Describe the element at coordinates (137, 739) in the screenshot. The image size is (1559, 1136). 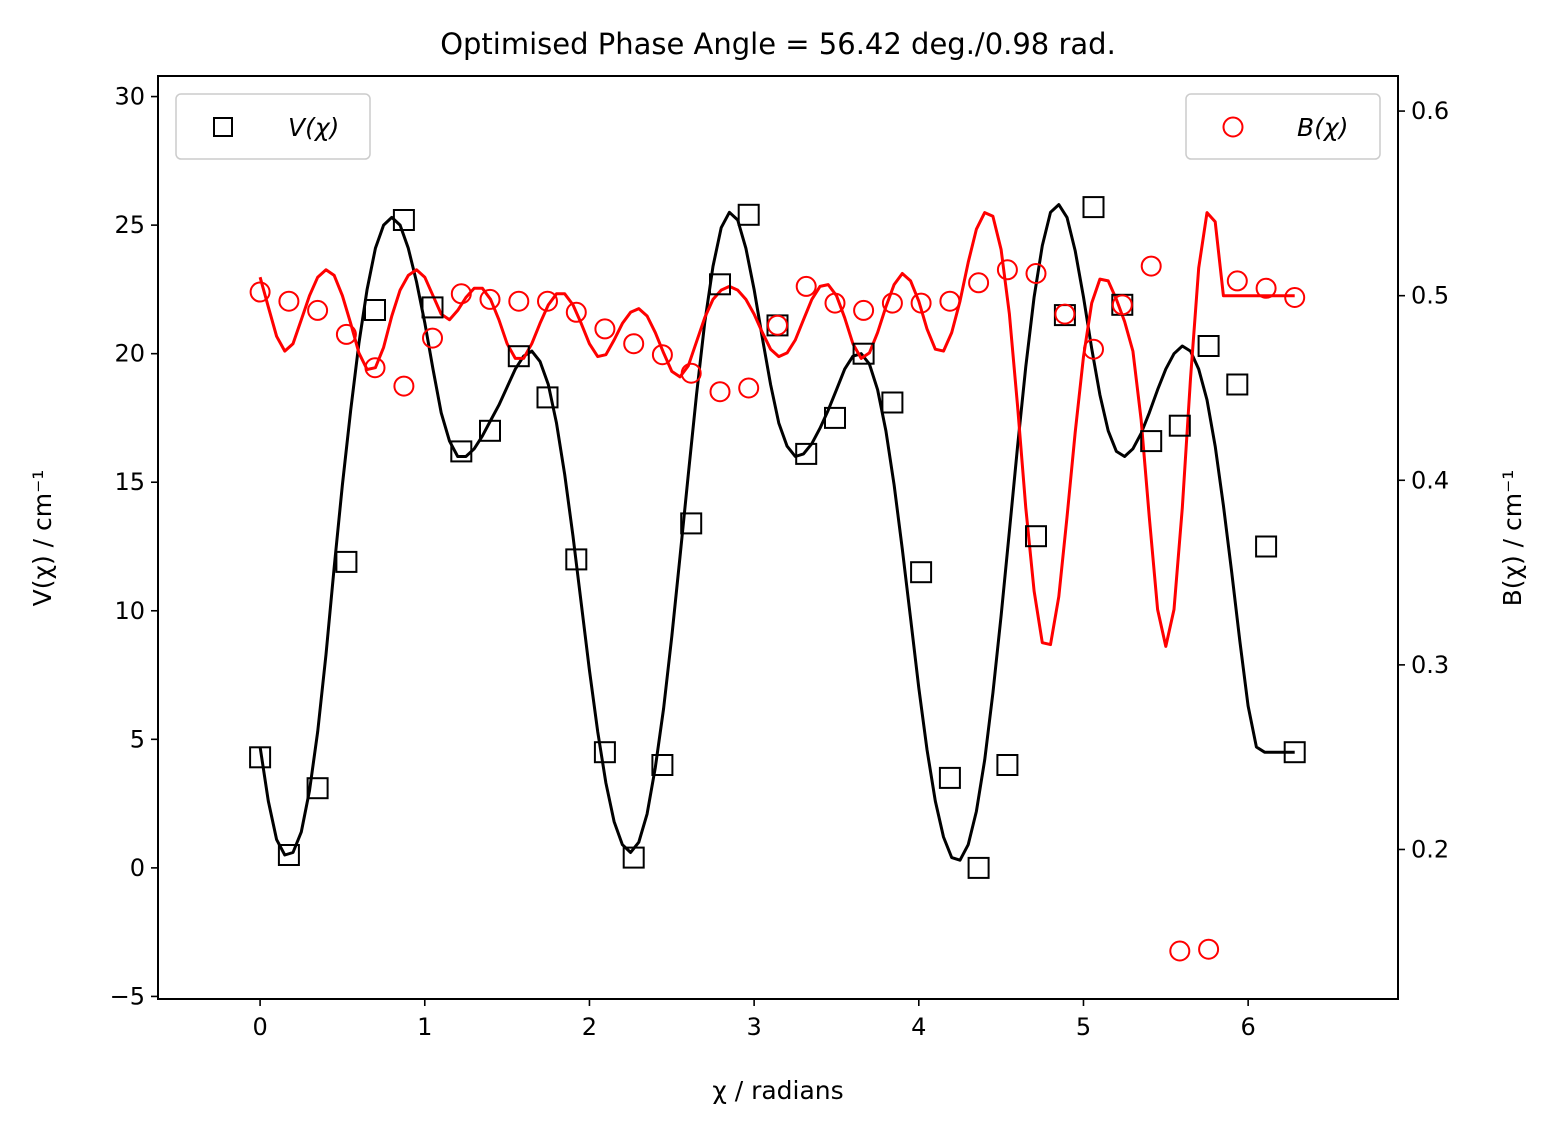
I see `y-left-tick-label: 5` at that location.